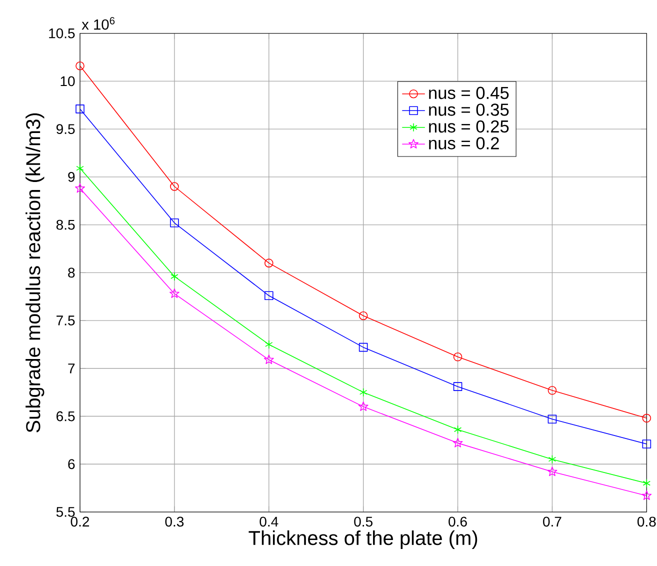 Image resolution: width=657 pixels, height=566 pixels. I want to click on x-tick-label: 0.3, so click(174, 521).